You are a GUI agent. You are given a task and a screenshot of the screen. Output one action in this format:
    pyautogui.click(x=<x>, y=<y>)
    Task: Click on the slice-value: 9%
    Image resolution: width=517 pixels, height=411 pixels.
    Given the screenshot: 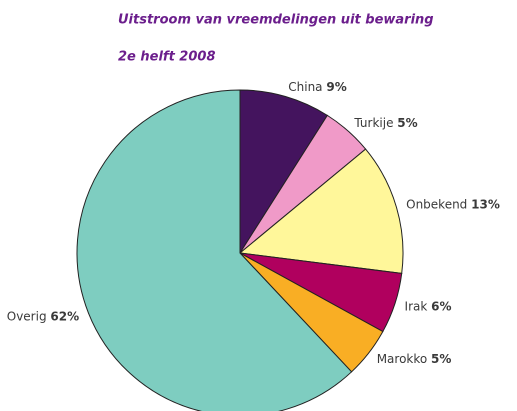 What is the action you would take?
    pyautogui.click(x=336, y=86)
    